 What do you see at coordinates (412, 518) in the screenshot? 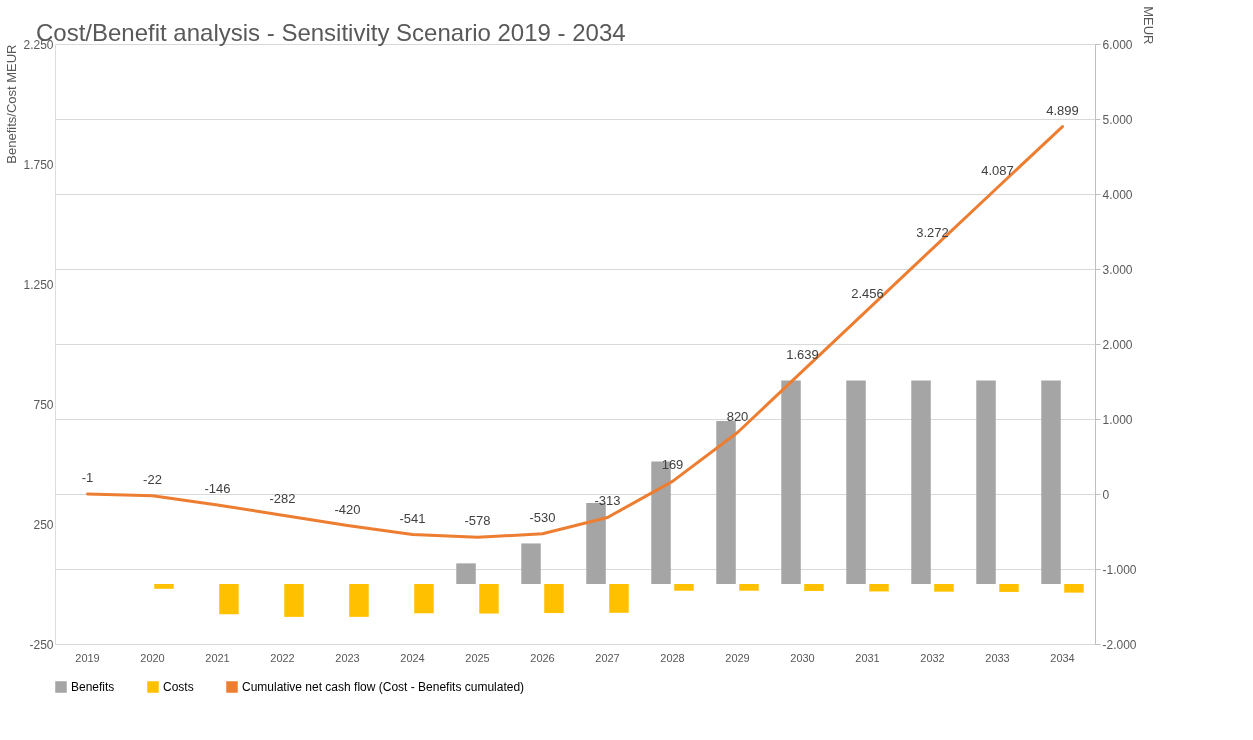
I see `data-label: -541` at bounding box center [412, 518].